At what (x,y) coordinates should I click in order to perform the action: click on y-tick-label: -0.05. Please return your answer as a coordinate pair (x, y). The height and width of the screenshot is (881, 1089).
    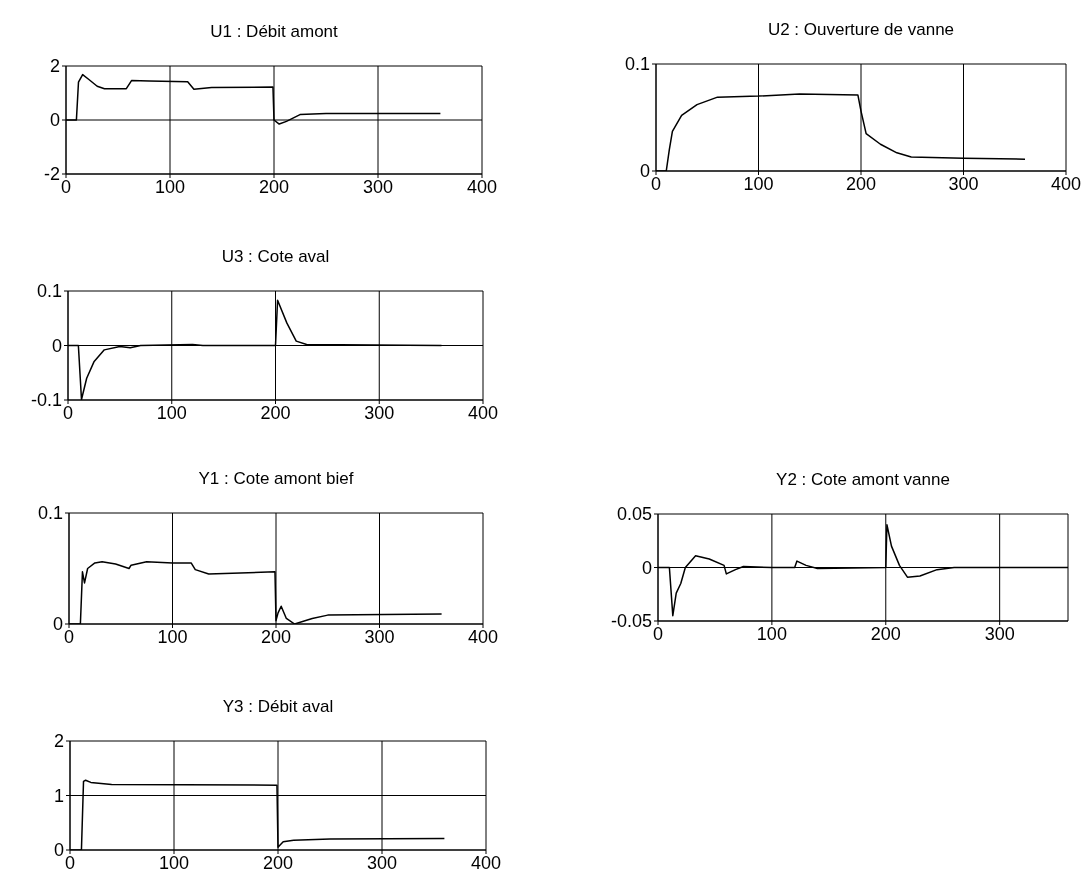
    Looking at the image, I should click on (631, 621).